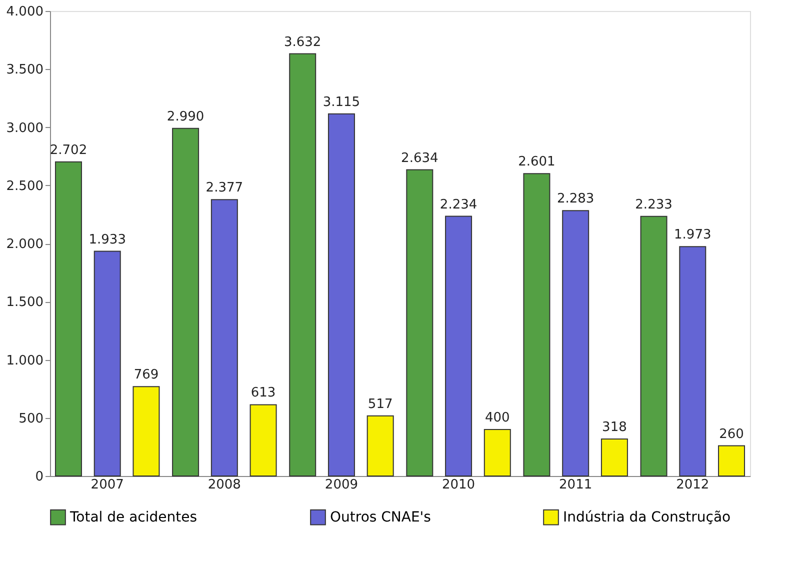 The width and height of the screenshot is (804, 561). I want to click on y-tick-label: 2.000, so click(25, 244).